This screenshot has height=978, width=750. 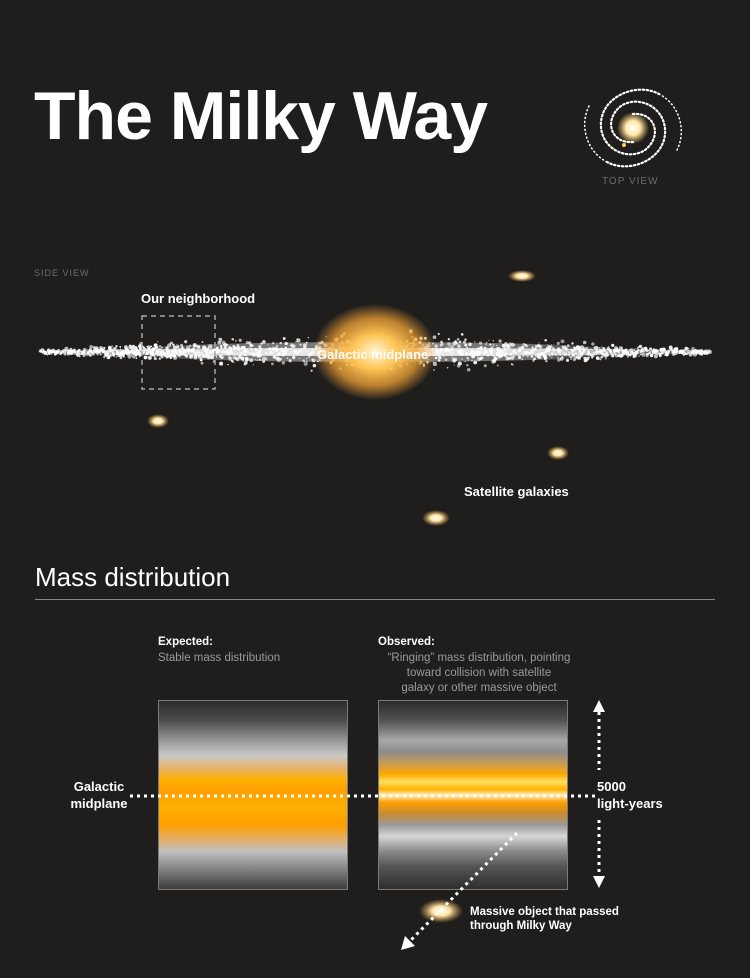 I want to click on trajectory-line, so click(x=464, y=886).